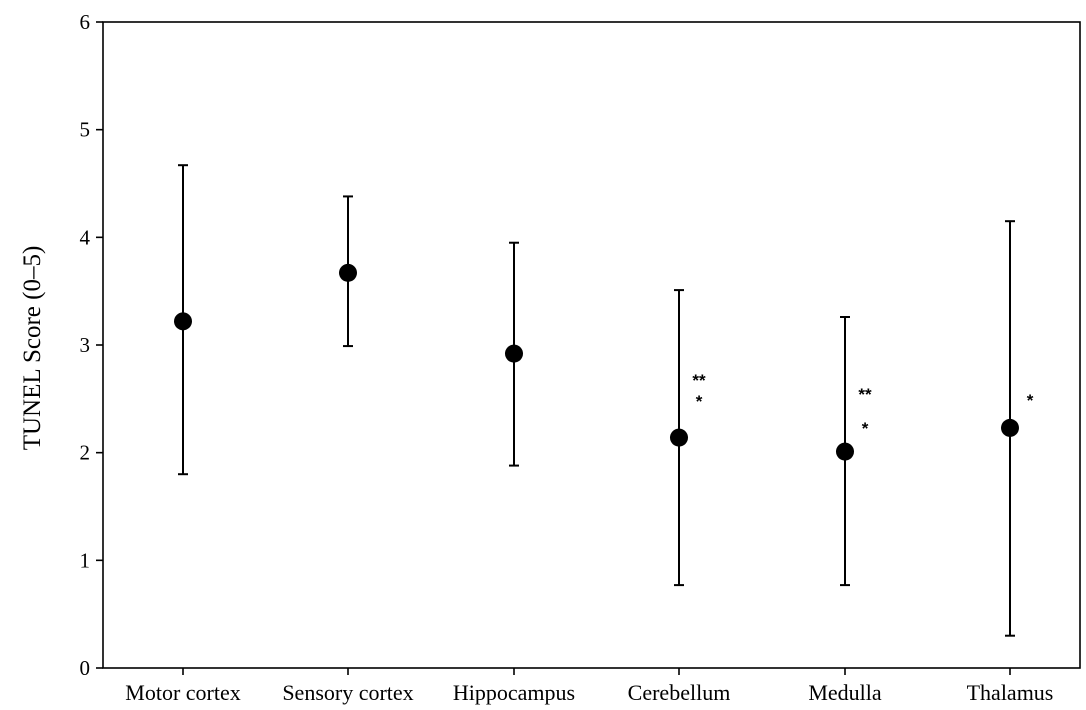 Image resolution: width=1086 pixels, height=710 pixels. Describe the element at coordinates (85, 237) in the screenshot. I see `y-tick-label: 4` at that location.